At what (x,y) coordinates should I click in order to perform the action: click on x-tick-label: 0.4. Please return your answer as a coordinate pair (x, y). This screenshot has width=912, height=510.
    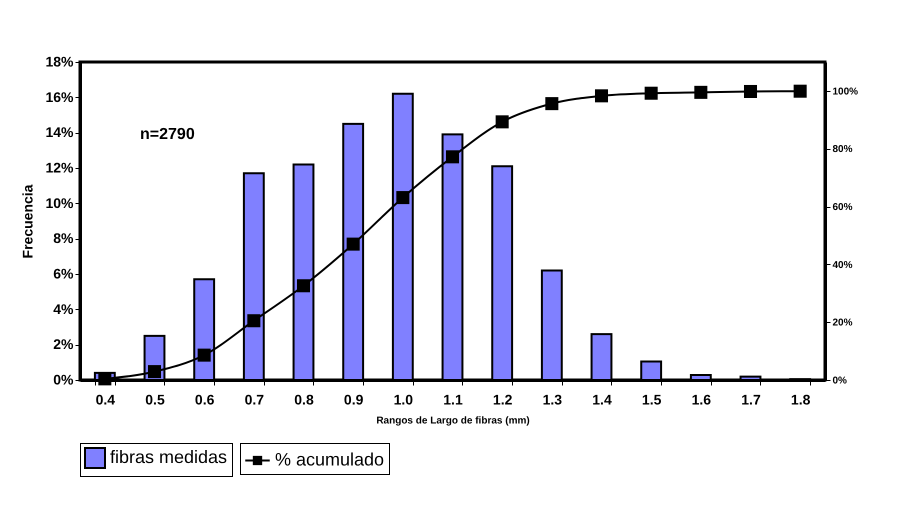
    Looking at the image, I should click on (106, 400).